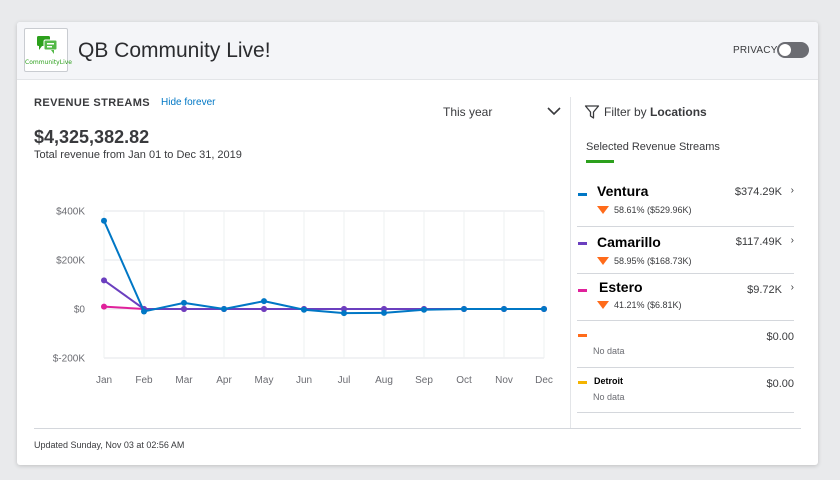 The height and width of the screenshot is (480, 840). Describe the element at coordinates (224, 380) in the screenshot. I see `x-tick-label: Apr` at that location.